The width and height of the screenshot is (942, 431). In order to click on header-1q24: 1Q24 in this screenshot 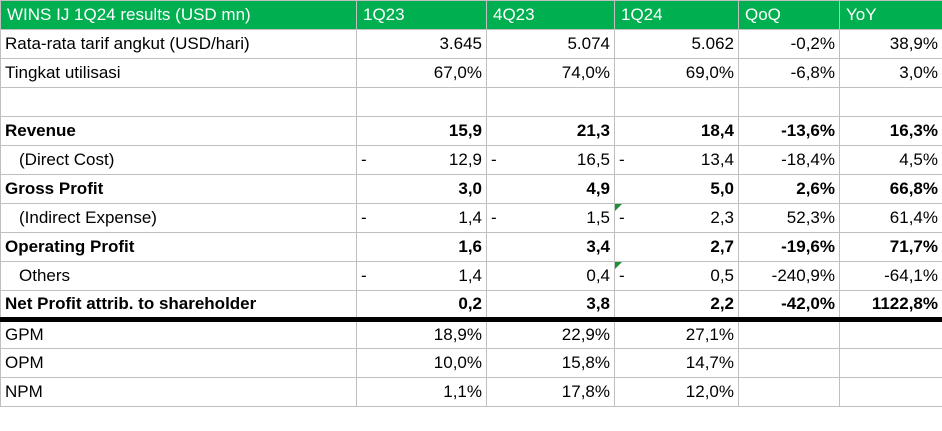, I will do `click(676, 15)`.